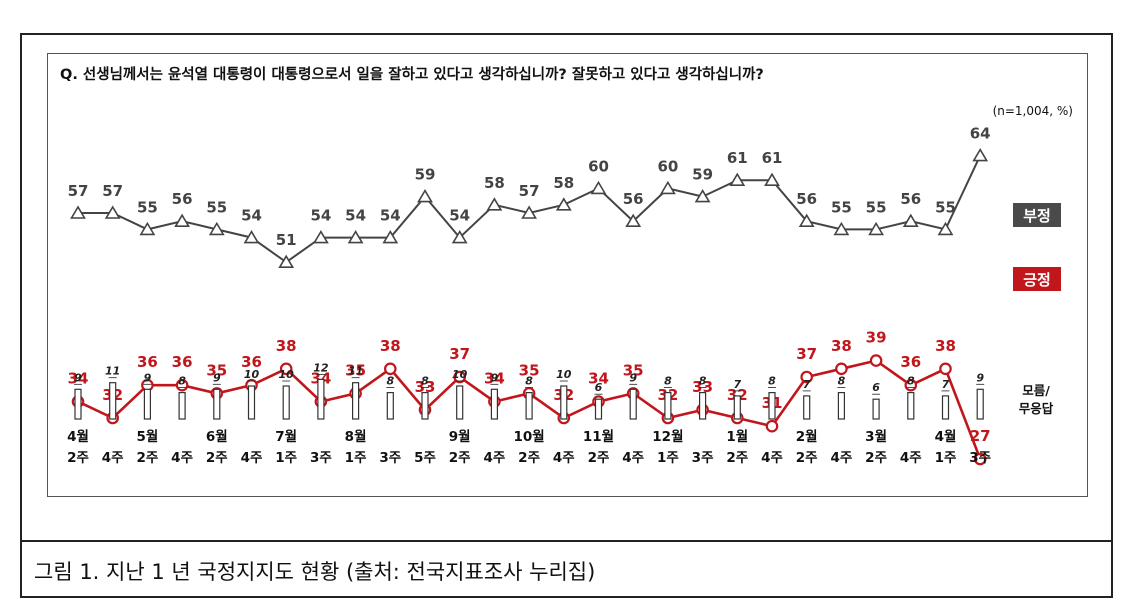 The image size is (1136, 614). What do you see at coordinates (876, 436) in the screenshot?
I see `month-tick-label: 3월` at bounding box center [876, 436].